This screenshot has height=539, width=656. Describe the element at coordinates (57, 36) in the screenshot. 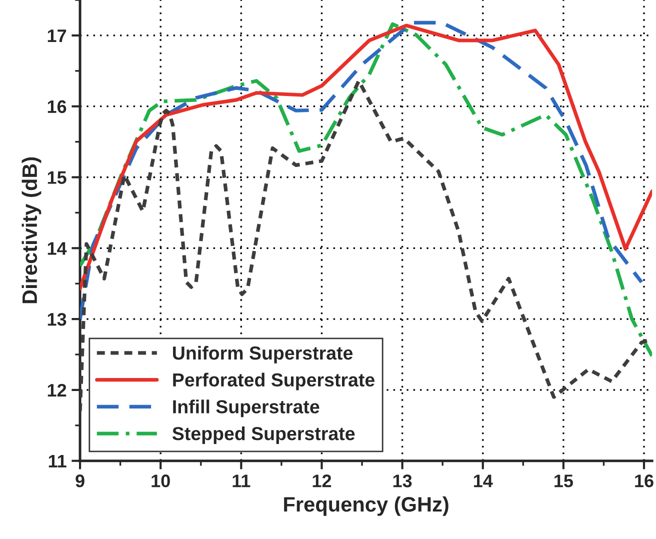

I see `y-tick-label: 17` at that location.